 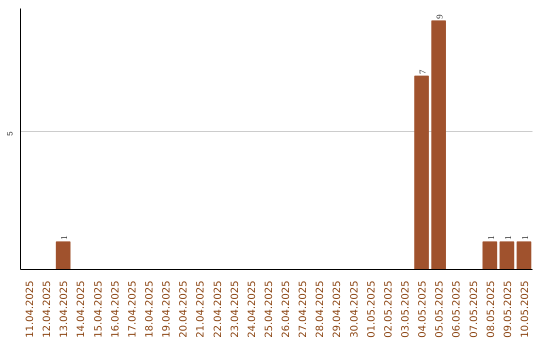 I want to click on x-tick-label: 28.04.2025, so click(x=320, y=309).